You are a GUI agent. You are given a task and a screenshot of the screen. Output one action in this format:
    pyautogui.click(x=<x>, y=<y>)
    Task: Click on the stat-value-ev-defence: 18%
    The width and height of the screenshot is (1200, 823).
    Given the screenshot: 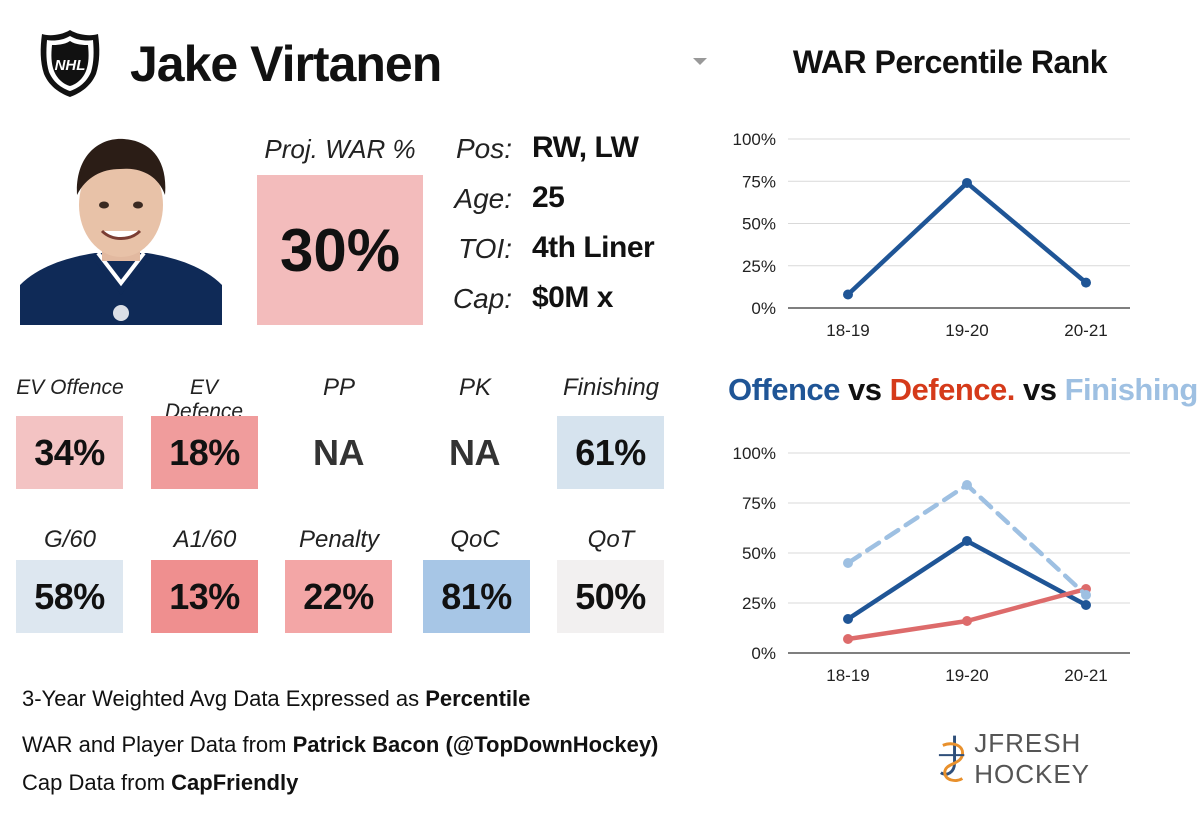 What is the action you would take?
    pyautogui.click(x=204, y=452)
    